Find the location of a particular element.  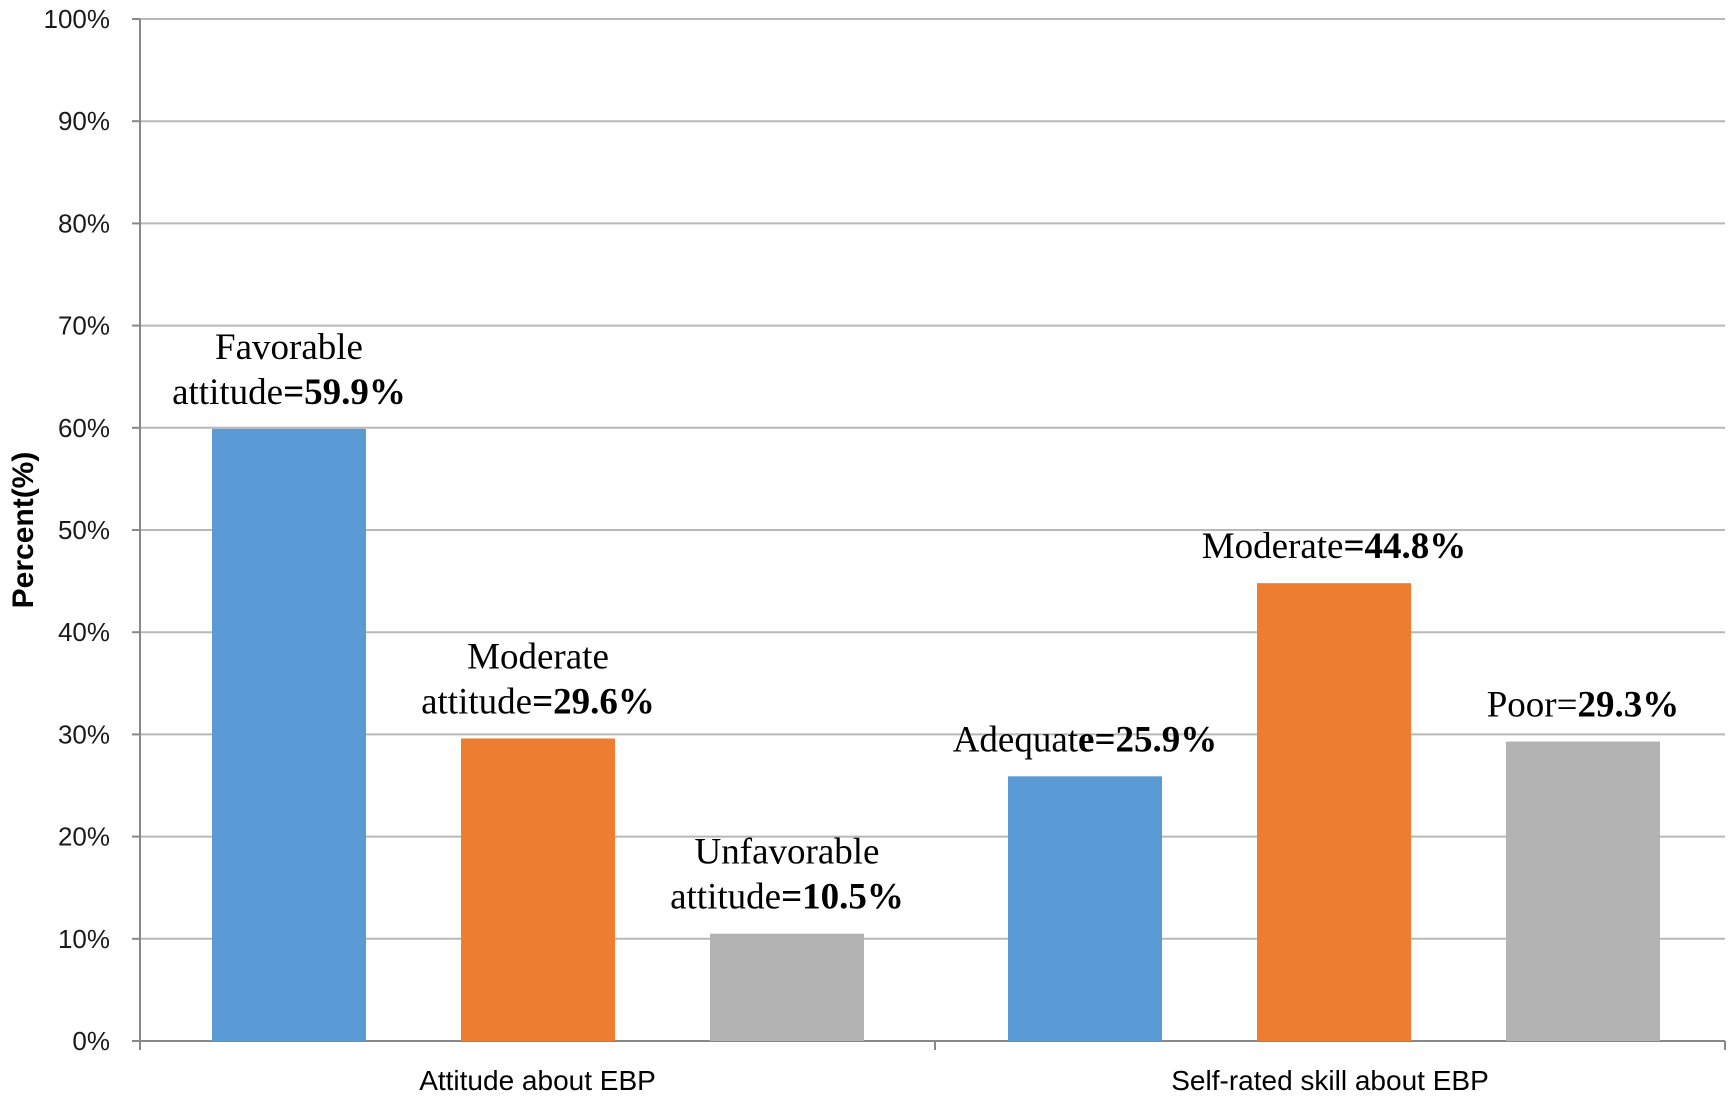

y-tick-label: 30% is located at coordinates (84, 734).